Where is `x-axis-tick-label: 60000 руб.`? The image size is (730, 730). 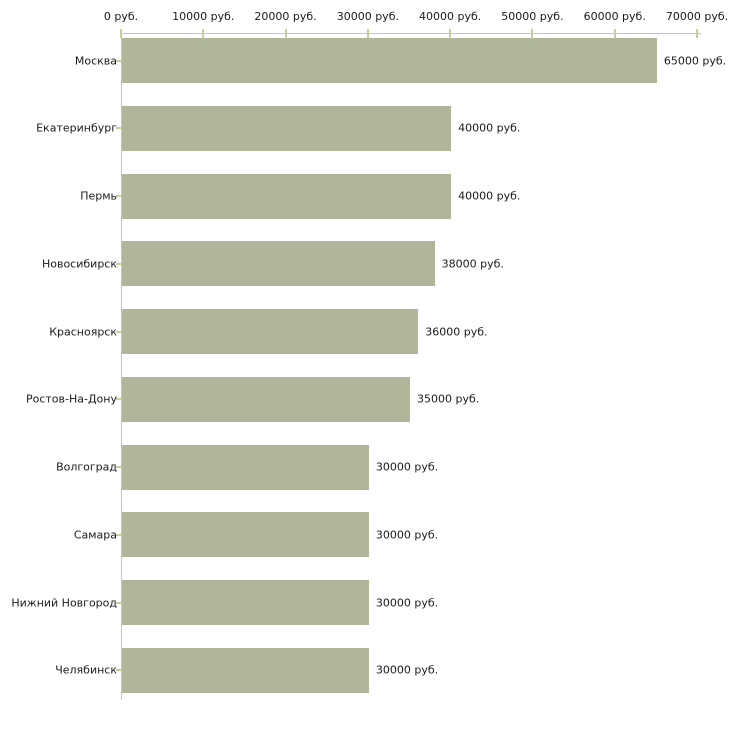
x-axis-tick-label: 60000 руб. is located at coordinates (614, 16).